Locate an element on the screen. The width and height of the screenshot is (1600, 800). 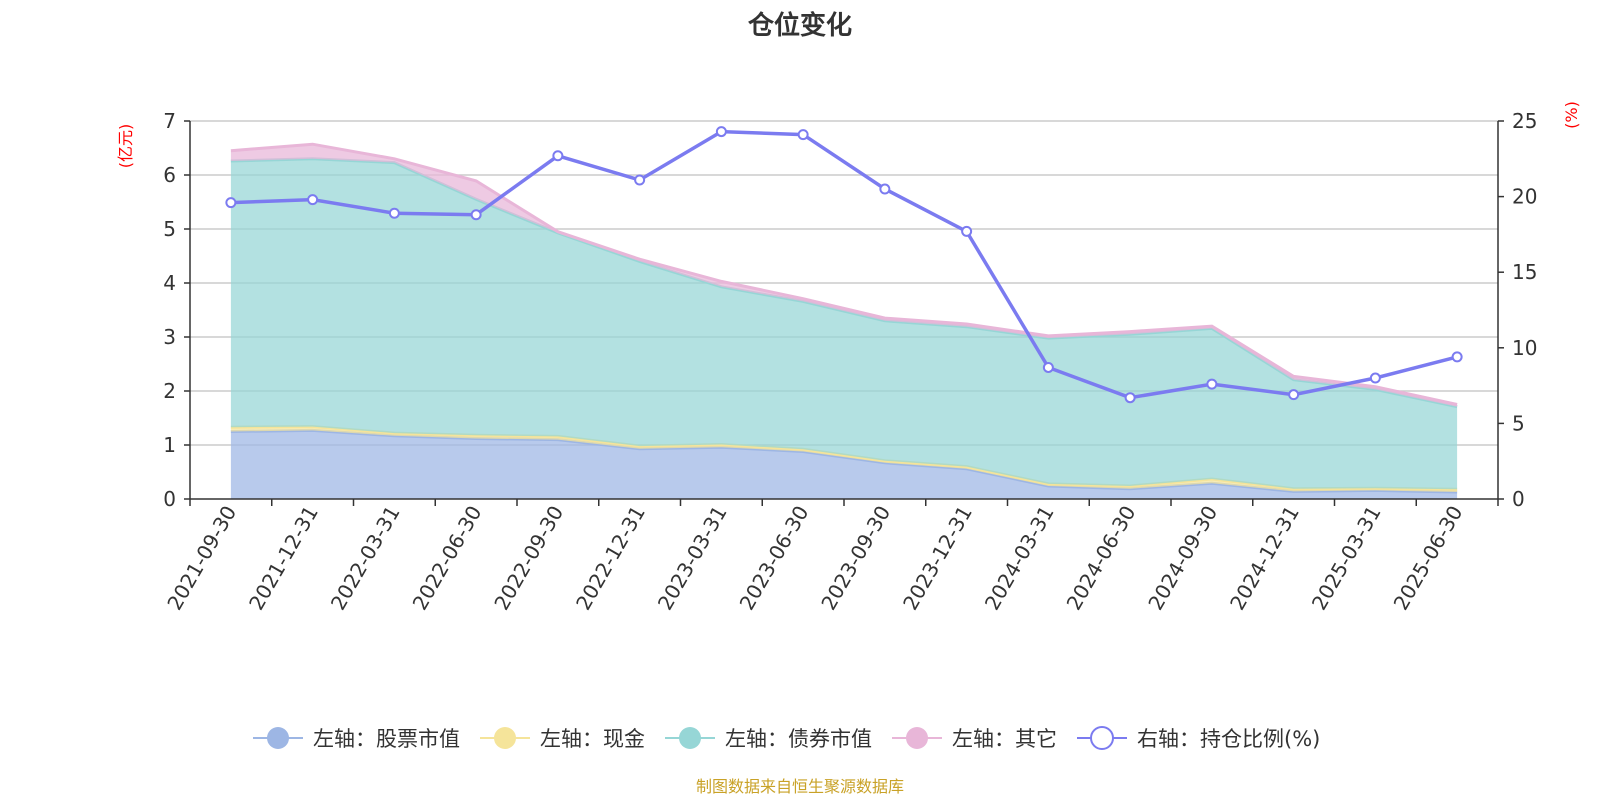
legend-item-4: 右轴：持仓比例(%) is located at coordinates (1198, 738).